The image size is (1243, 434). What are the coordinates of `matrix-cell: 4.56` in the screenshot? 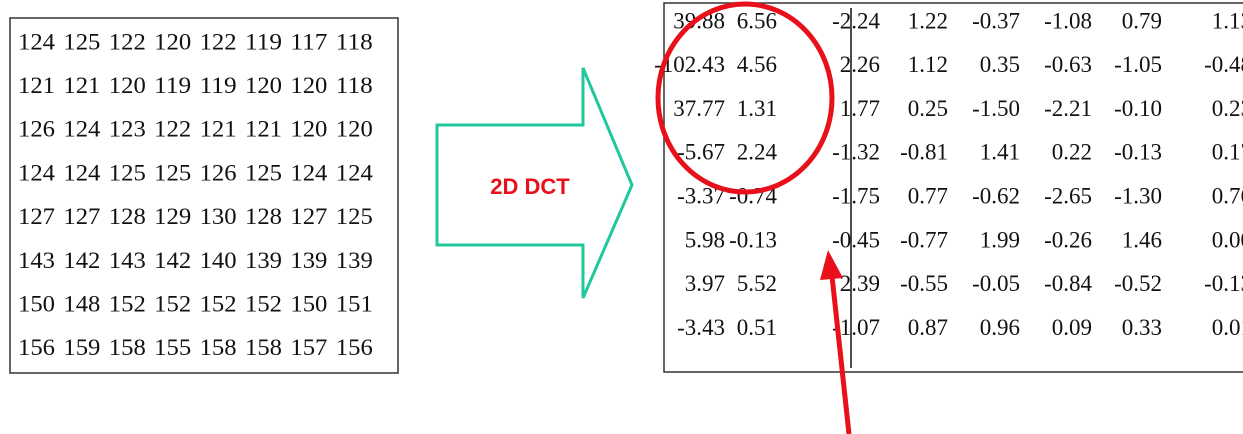 It's located at (757, 64).